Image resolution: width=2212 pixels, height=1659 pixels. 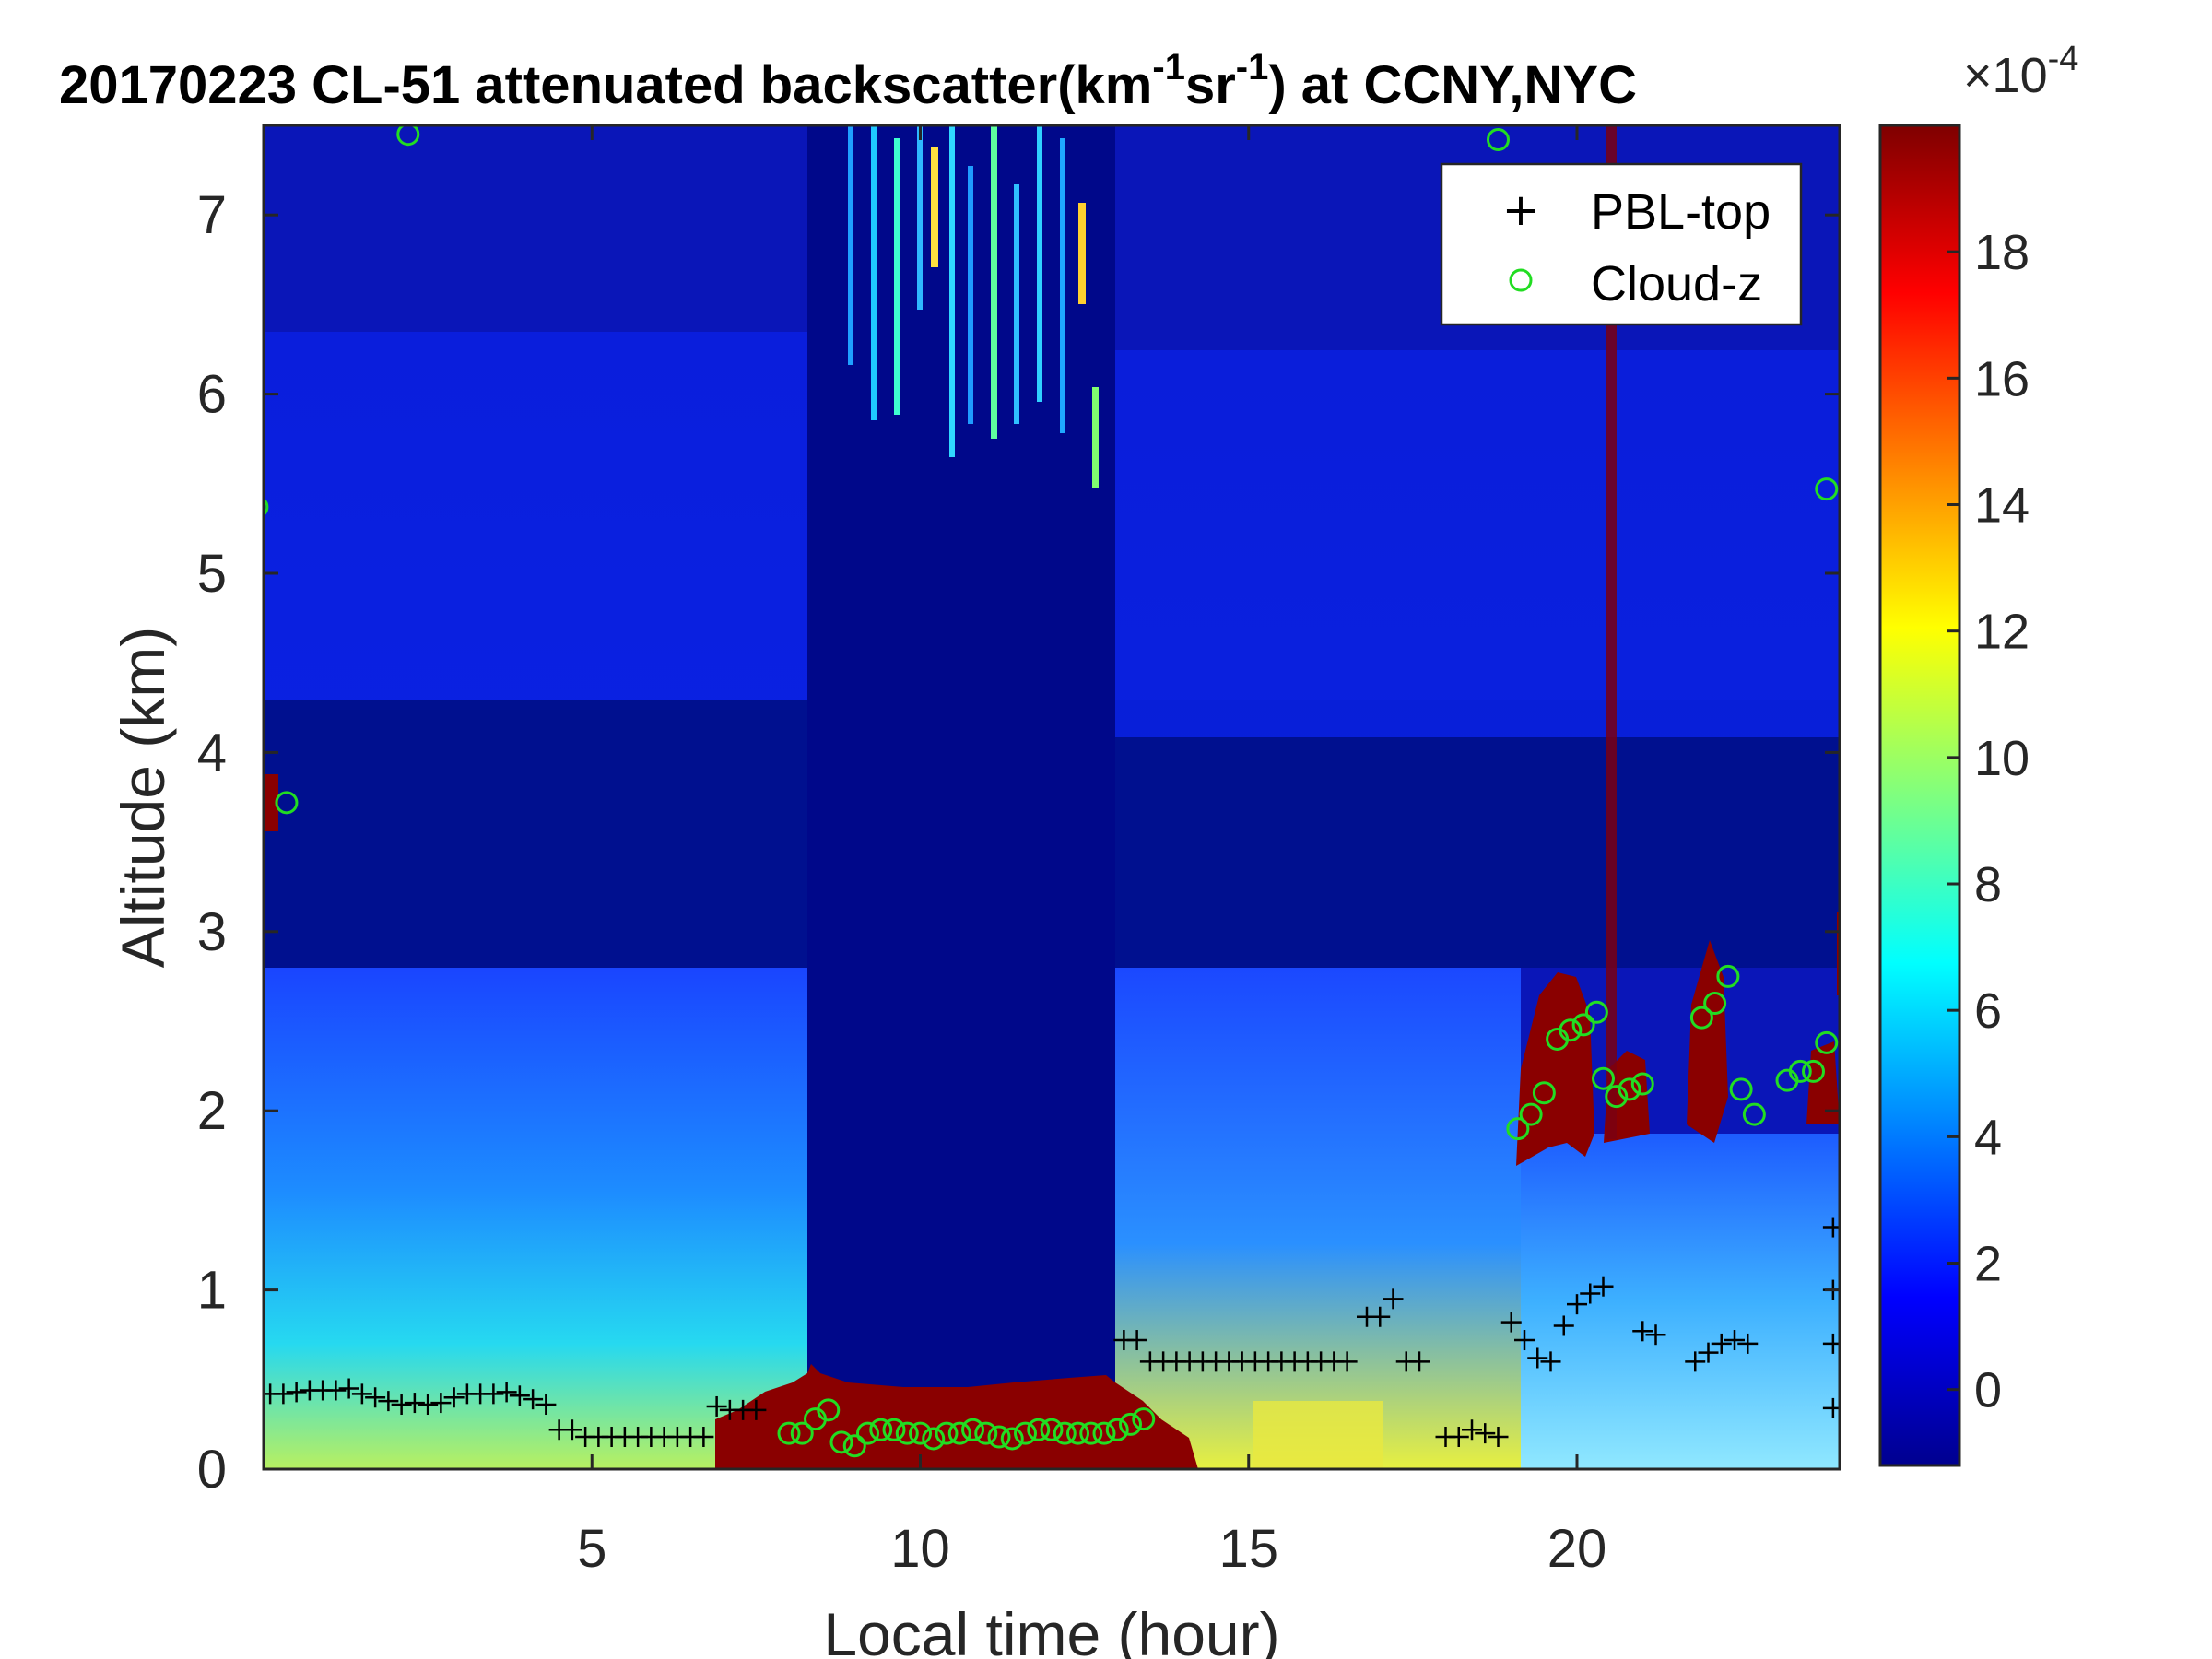 I want to click on colorbar-tick-label: 14, so click(x=2002, y=506).